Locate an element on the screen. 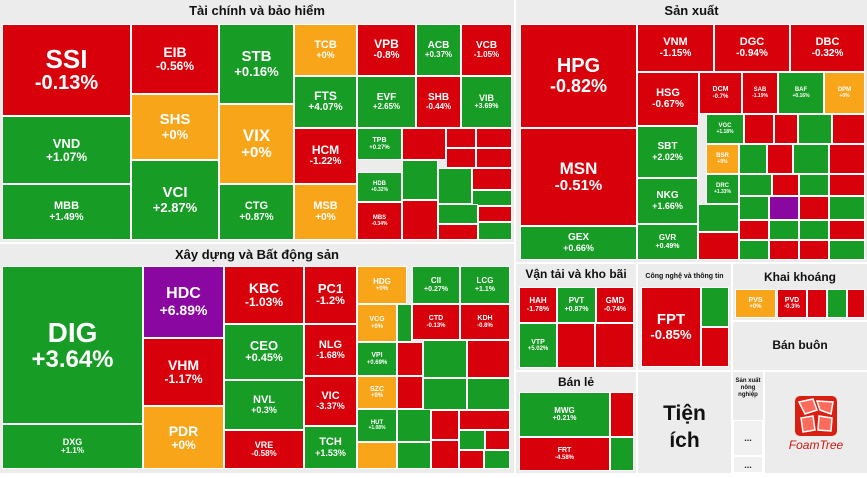 This screenshot has width=867, height=478. stock-tile-lcg: LCG +1.1% is located at coordinates (485, 285).